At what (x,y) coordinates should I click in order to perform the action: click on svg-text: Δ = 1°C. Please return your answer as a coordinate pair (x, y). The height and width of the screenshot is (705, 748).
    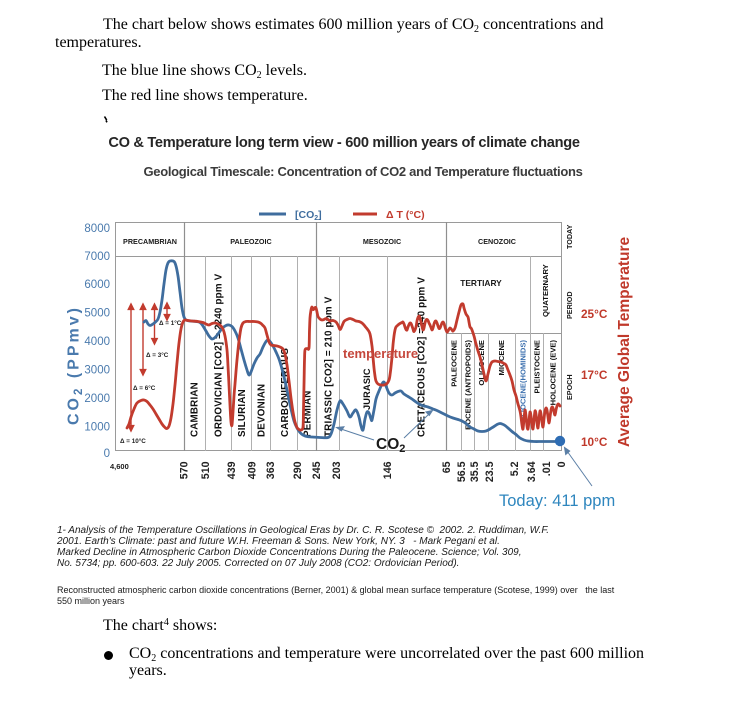
    Looking at the image, I should click on (170, 323).